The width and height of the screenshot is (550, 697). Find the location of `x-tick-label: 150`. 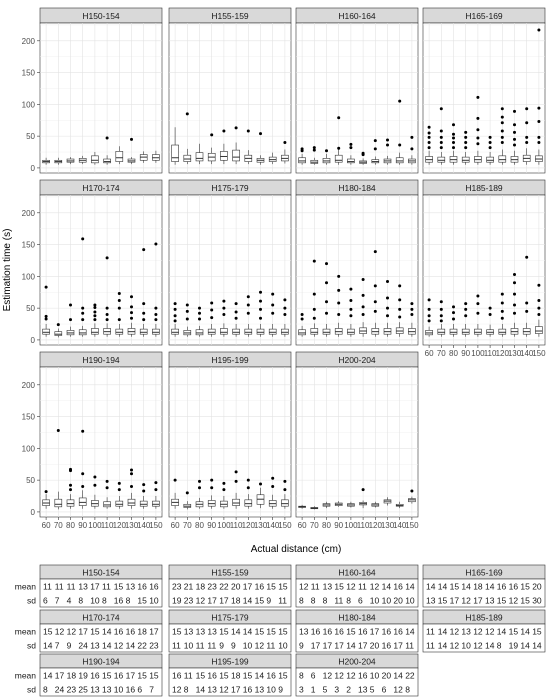

x-tick-label: 150 is located at coordinates (285, 525).